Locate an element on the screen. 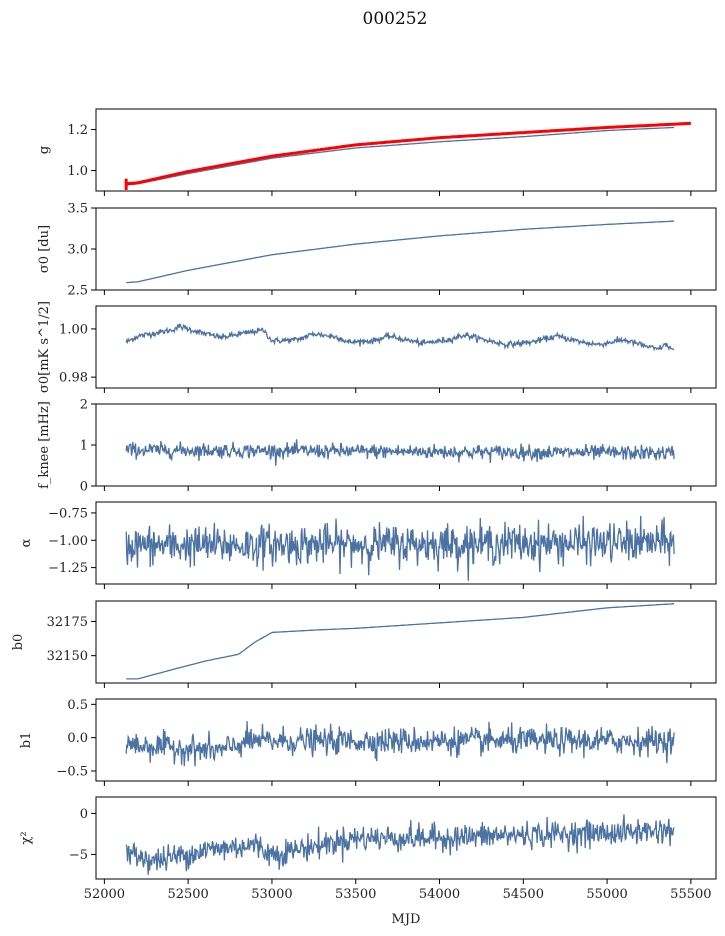 The height and width of the screenshot is (936, 725). chart-title: 000252 is located at coordinates (395, 19).